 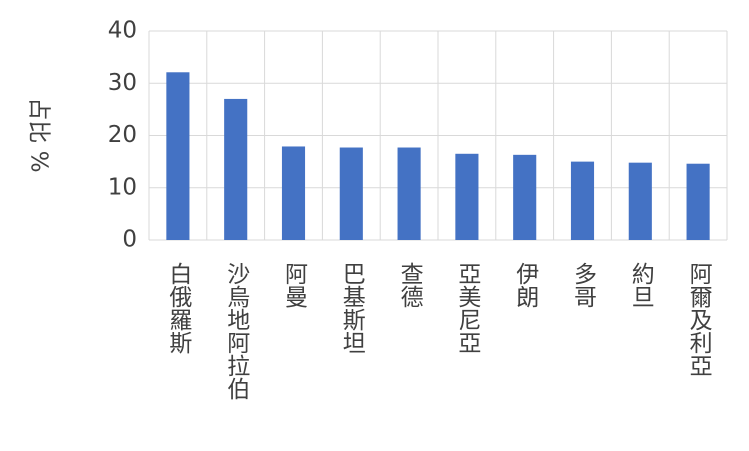 What do you see at coordinates (468, 308) in the screenshot?
I see `x-tick-label: 亞美尼亞` at bounding box center [468, 308].